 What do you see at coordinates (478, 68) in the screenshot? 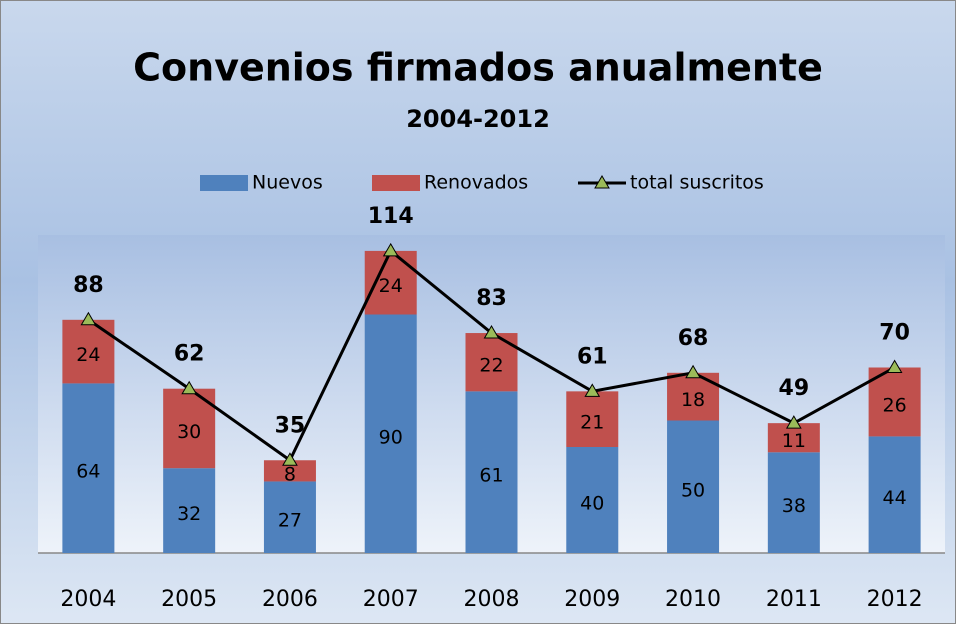
I see `chart-title: Convenios firmados anualmente` at bounding box center [478, 68].